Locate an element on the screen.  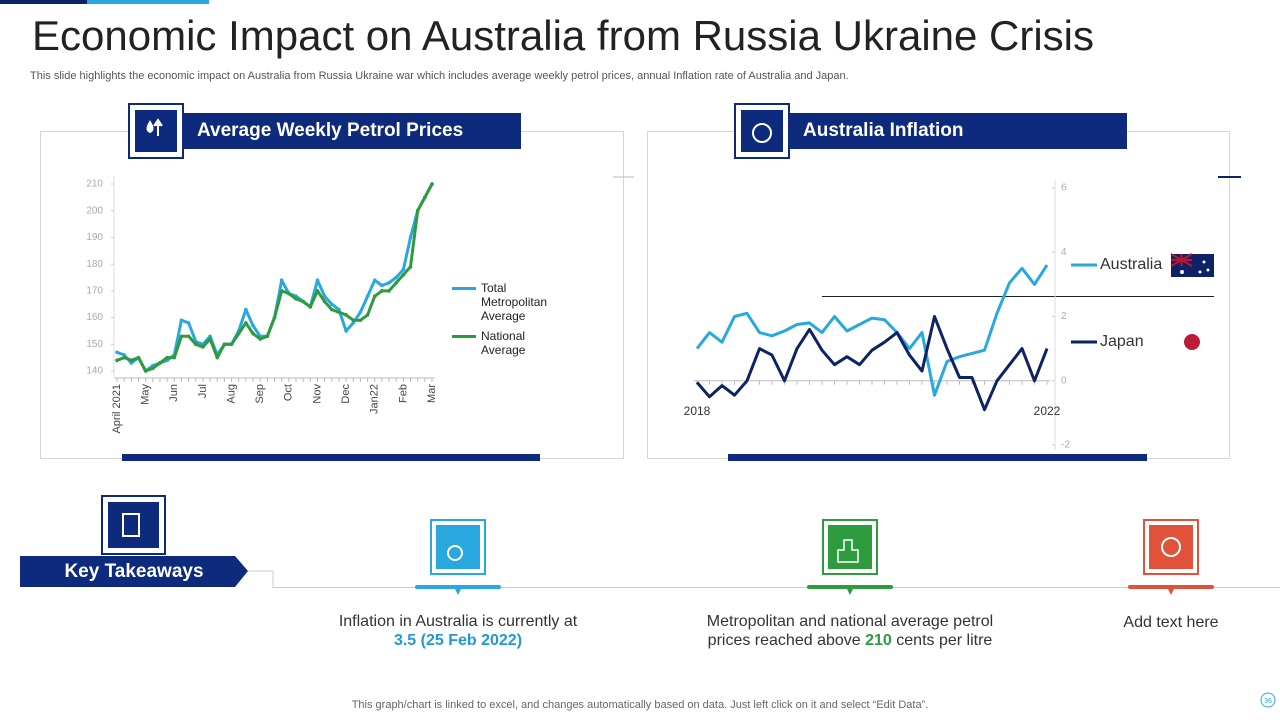
chart-title: Average Weekly Petrol Prices is located at coordinates (330, 130).